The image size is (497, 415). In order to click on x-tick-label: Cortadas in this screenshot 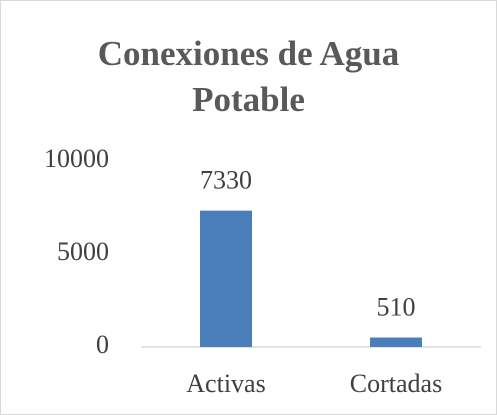, I will do `click(396, 383)`.